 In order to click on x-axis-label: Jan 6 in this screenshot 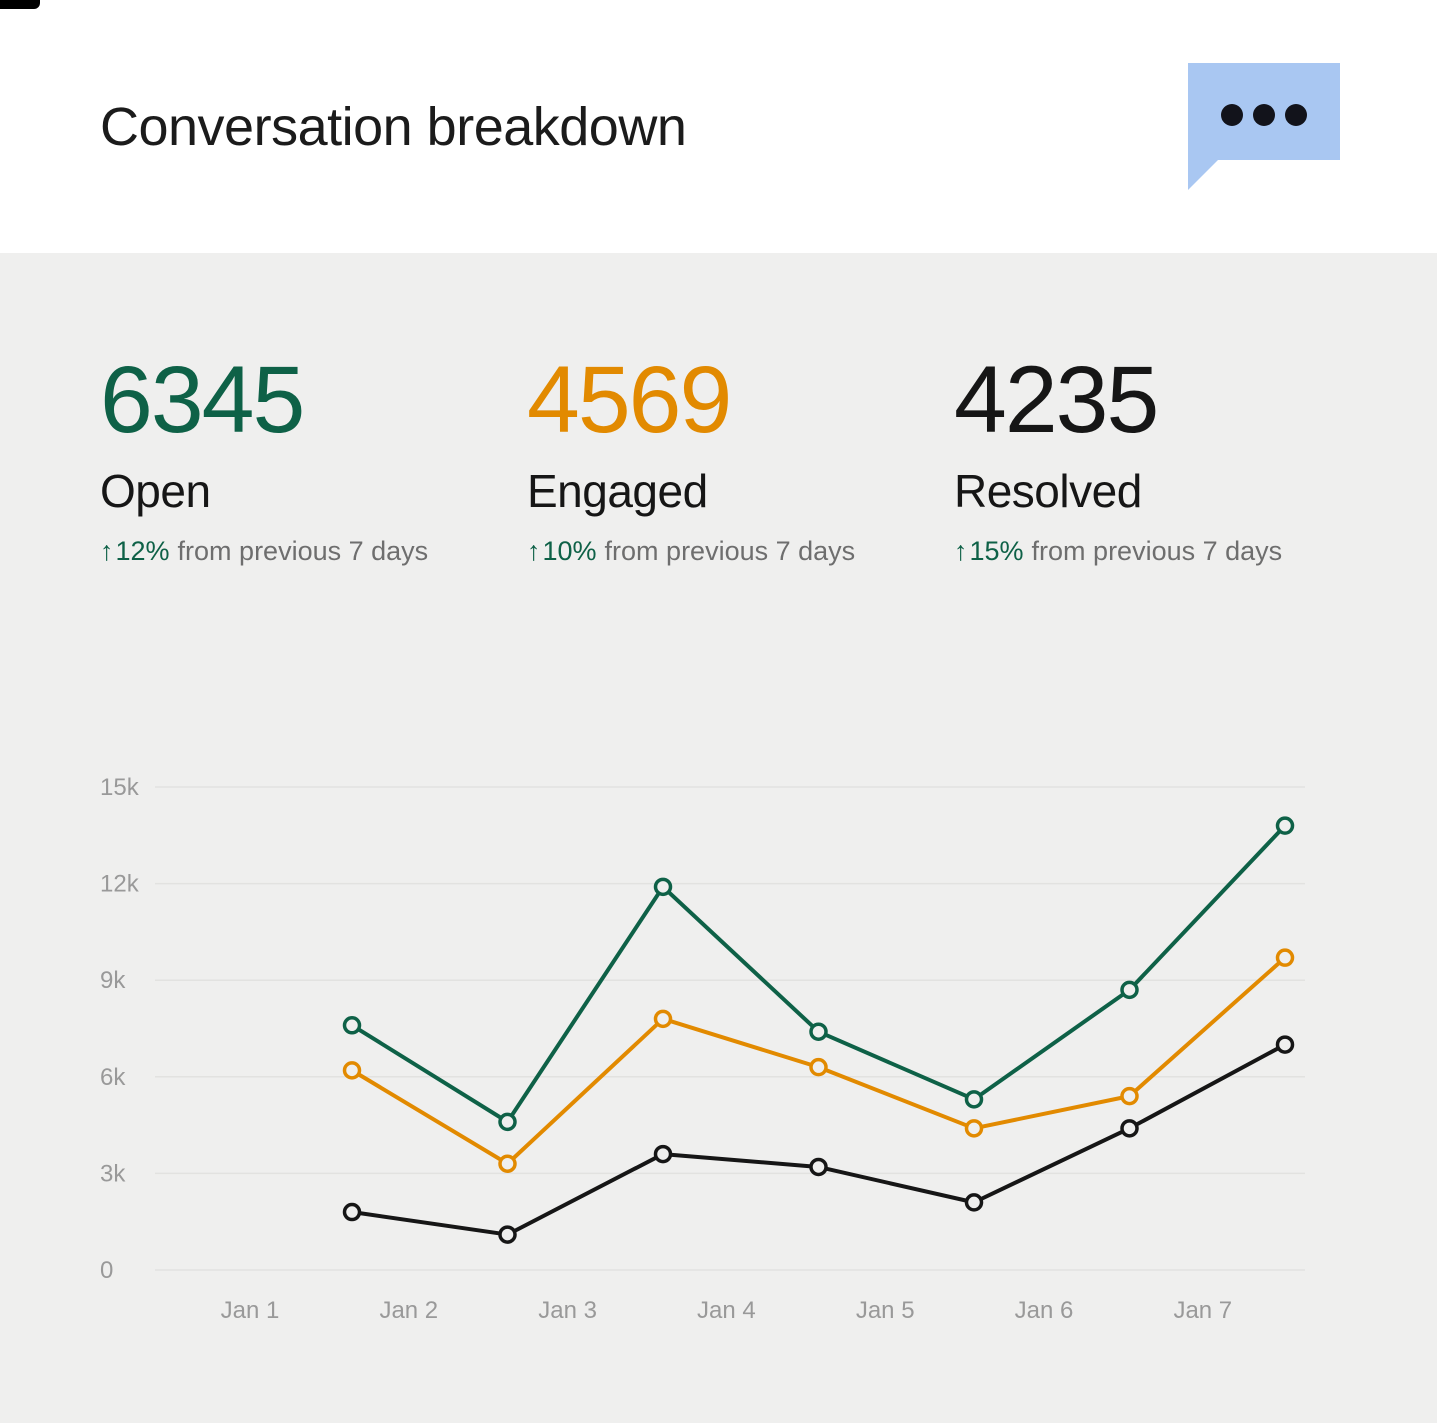, I will do `click(1044, 1310)`.